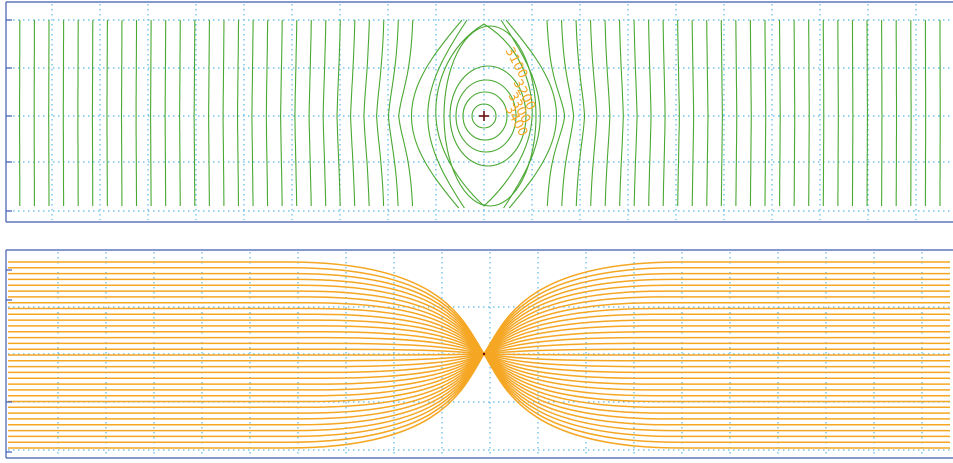  I want to click on well-marker, so click(484, 116).